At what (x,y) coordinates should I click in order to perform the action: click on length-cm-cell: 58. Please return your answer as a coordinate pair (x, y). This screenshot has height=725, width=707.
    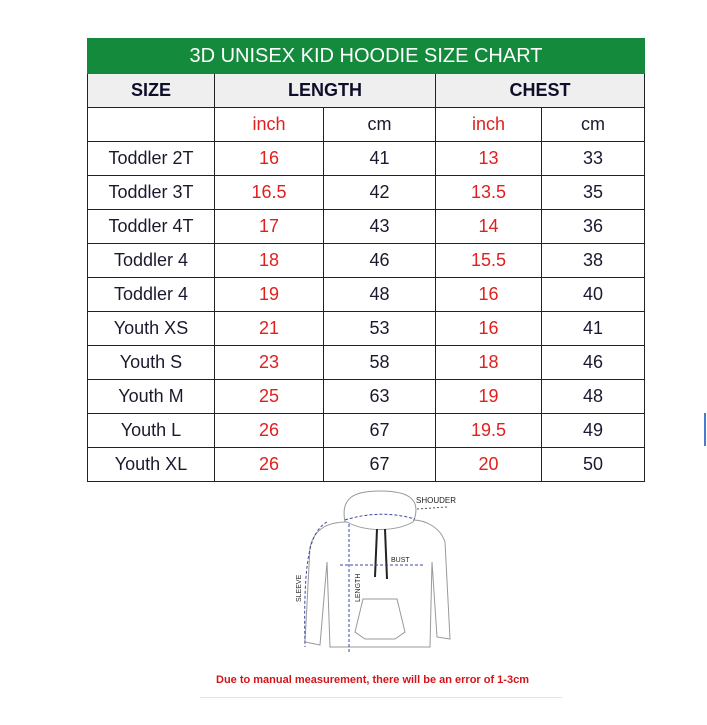
    Looking at the image, I should click on (379, 362).